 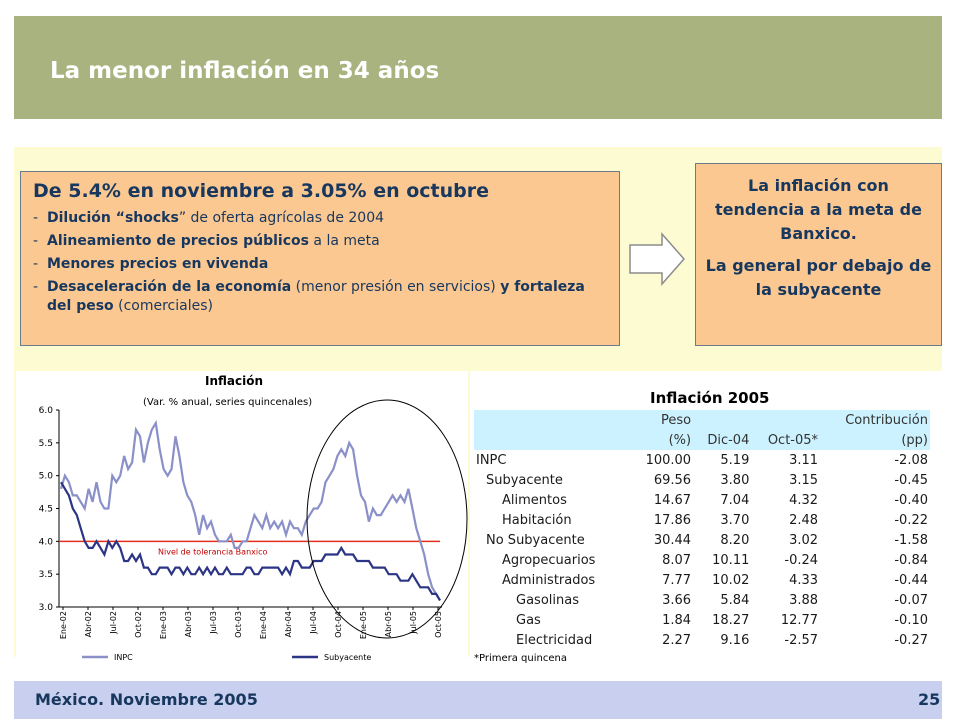 What do you see at coordinates (554, 640) in the screenshot?
I see `row-label: Electricidad` at bounding box center [554, 640].